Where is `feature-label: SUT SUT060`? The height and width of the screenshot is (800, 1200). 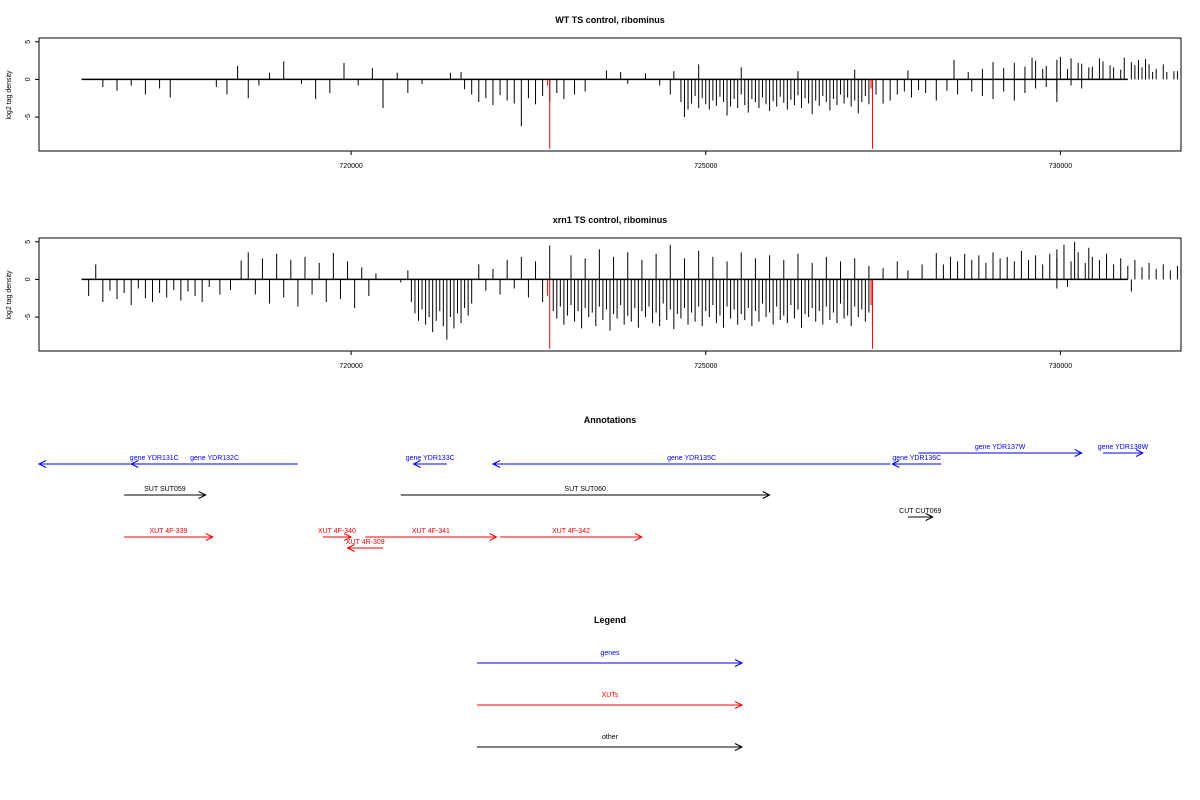
feature-label: SUT SUT060 is located at coordinates (585, 489).